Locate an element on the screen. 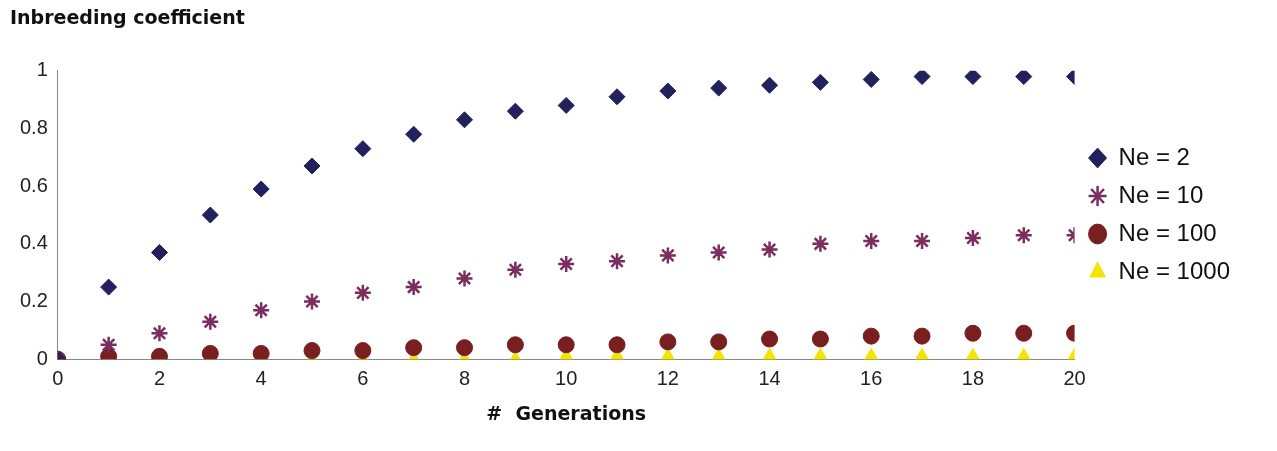 The image size is (1277, 451). legend-label: Ne = 1000 is located at coordinates (1174, 270).